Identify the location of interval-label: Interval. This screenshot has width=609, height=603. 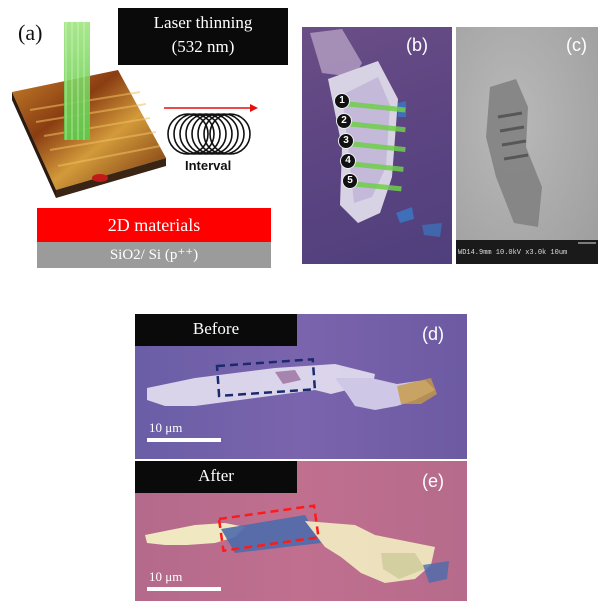
(208, 165).